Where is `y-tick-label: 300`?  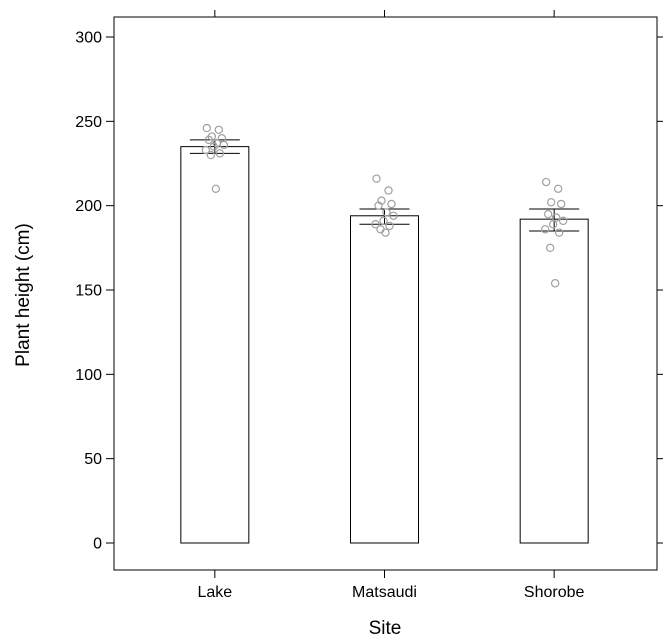 y-tick-label: 300 is located at coordinates (88, 38).